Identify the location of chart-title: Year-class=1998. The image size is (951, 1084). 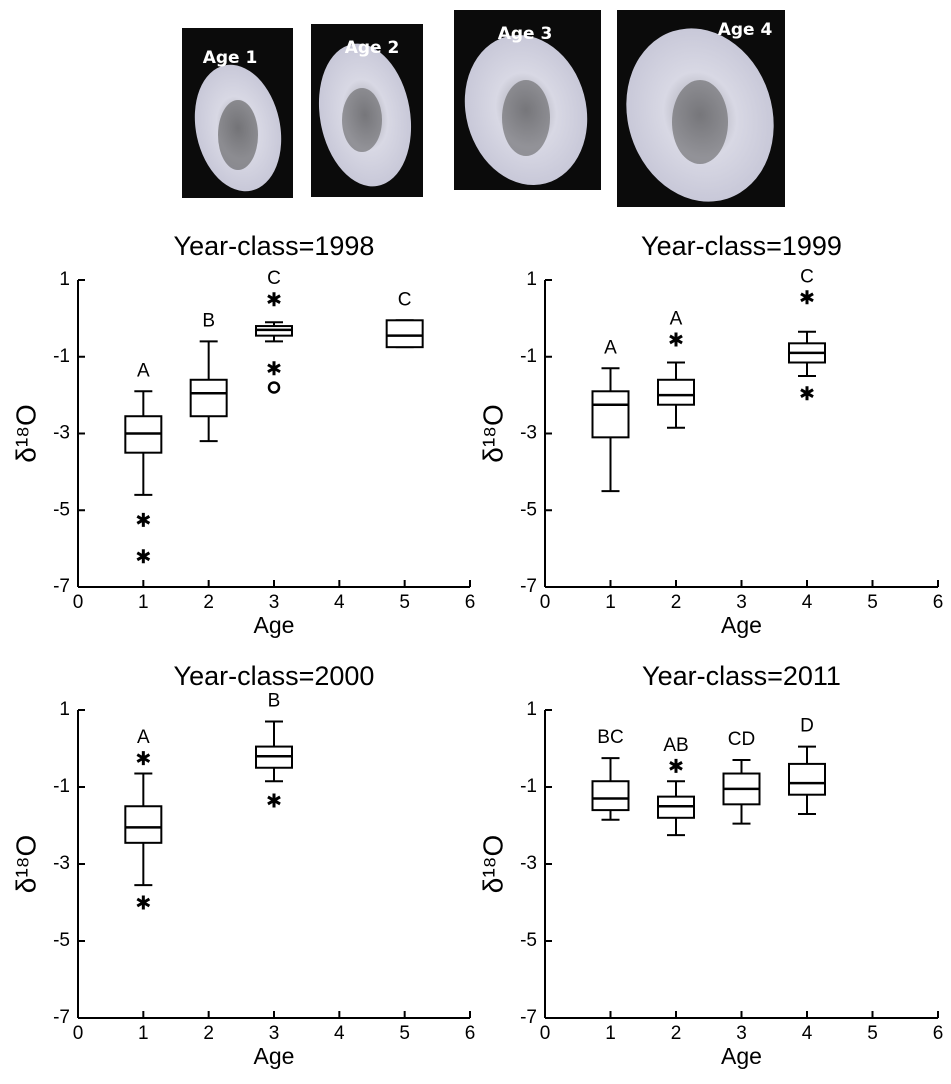
(274, 246).